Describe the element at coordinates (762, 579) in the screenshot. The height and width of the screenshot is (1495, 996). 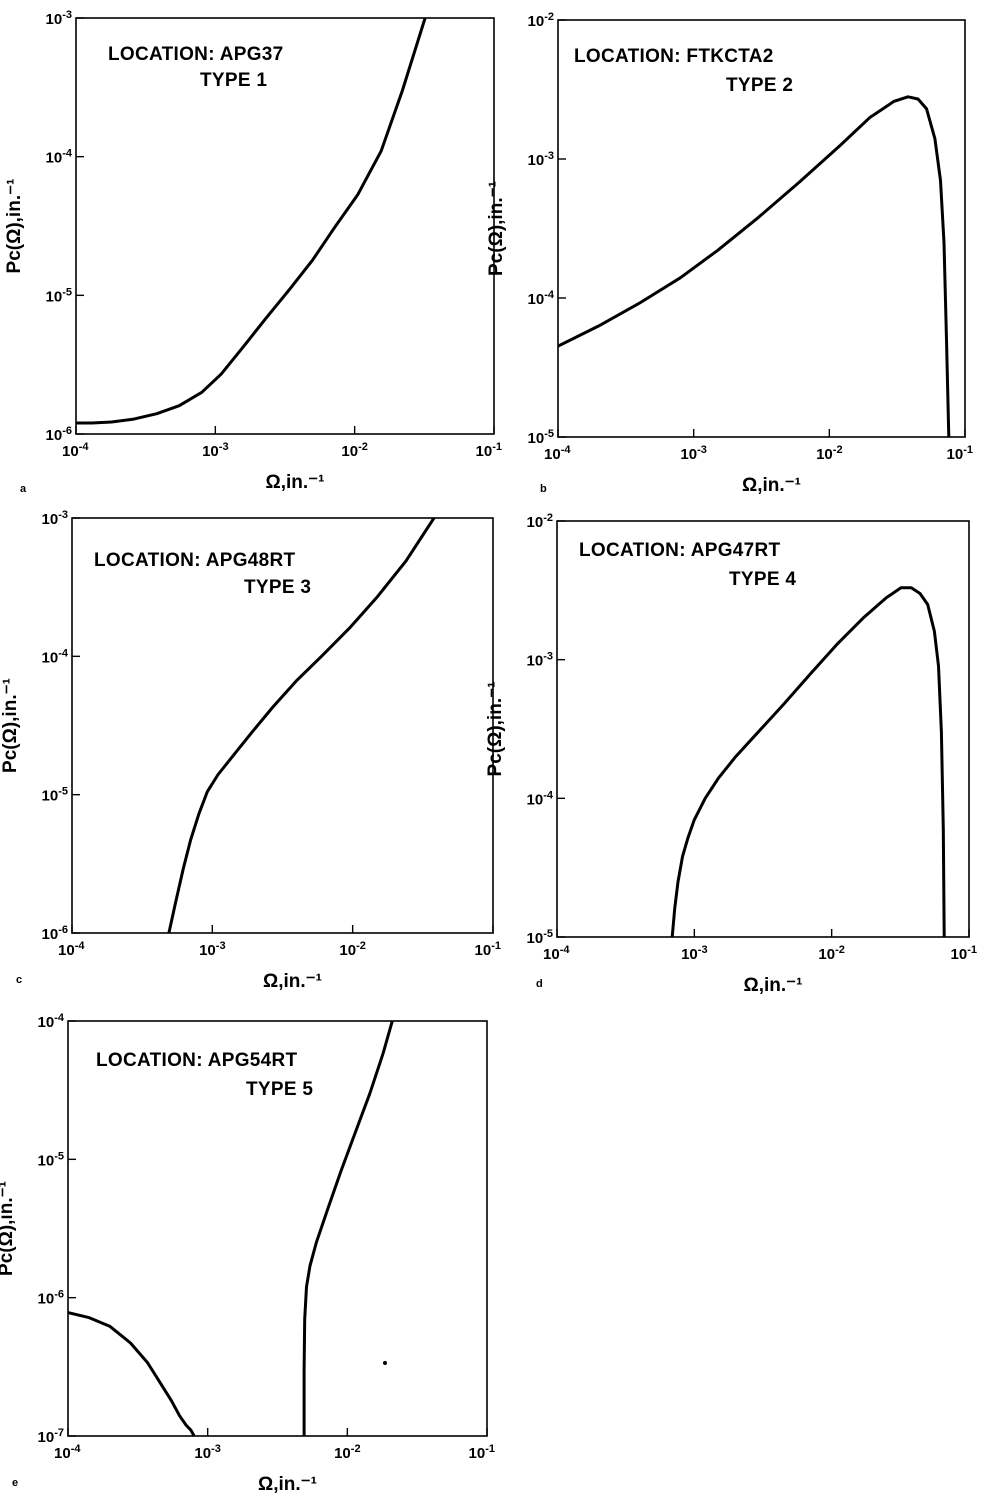
I see `type-annotation: TYPE 4` at that location.